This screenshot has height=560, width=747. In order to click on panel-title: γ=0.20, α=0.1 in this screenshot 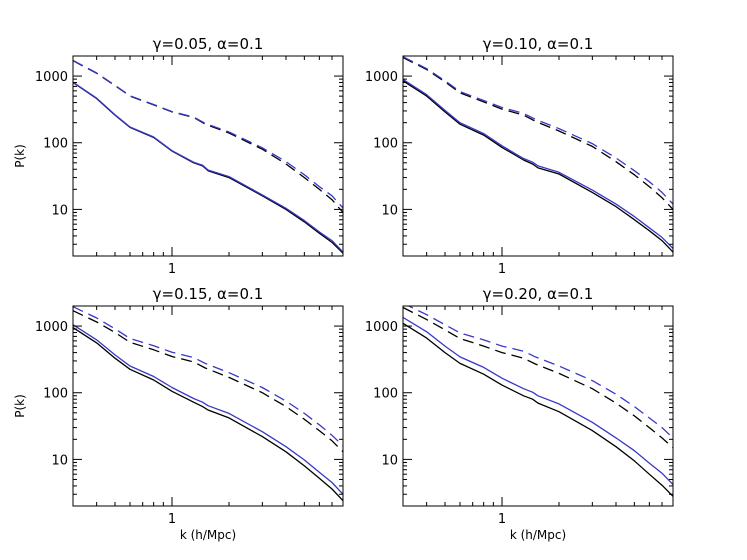, I will do `click(538, 294)`.